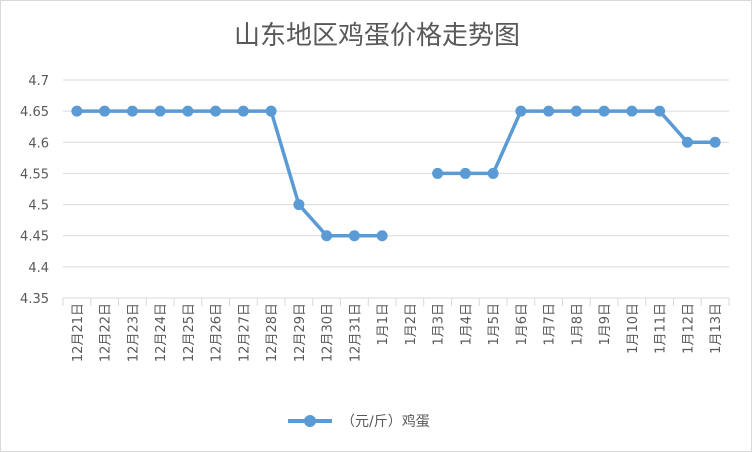 This screenshot has width=752, height=452. I want to click on x-tick-label: 1月5日, so click(494, 324).